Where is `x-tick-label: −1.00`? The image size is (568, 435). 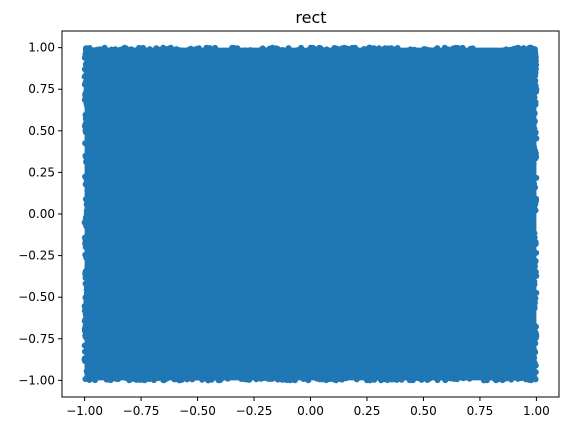
x-tick-label: −1.00 is located at coordinates (84, 411).